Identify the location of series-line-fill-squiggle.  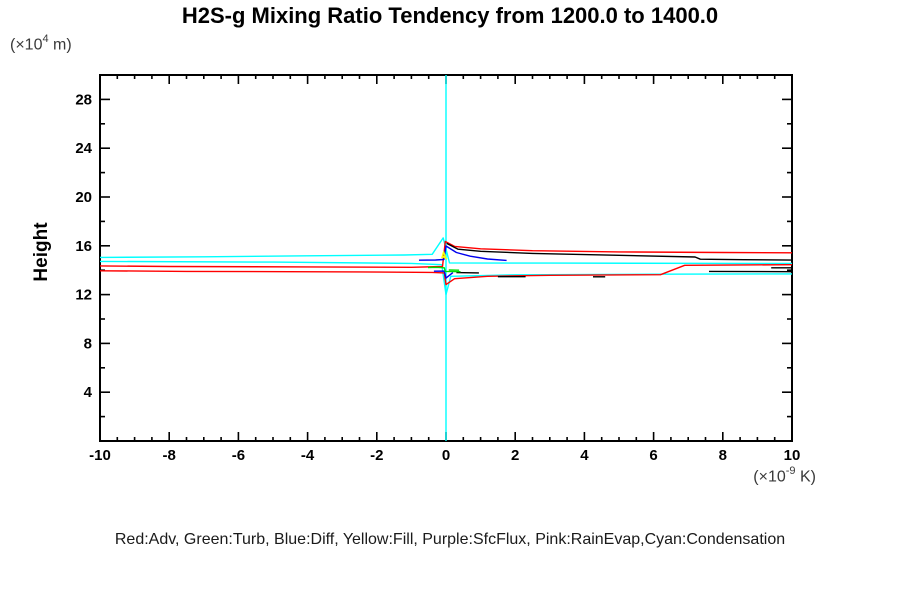
(444, 255).